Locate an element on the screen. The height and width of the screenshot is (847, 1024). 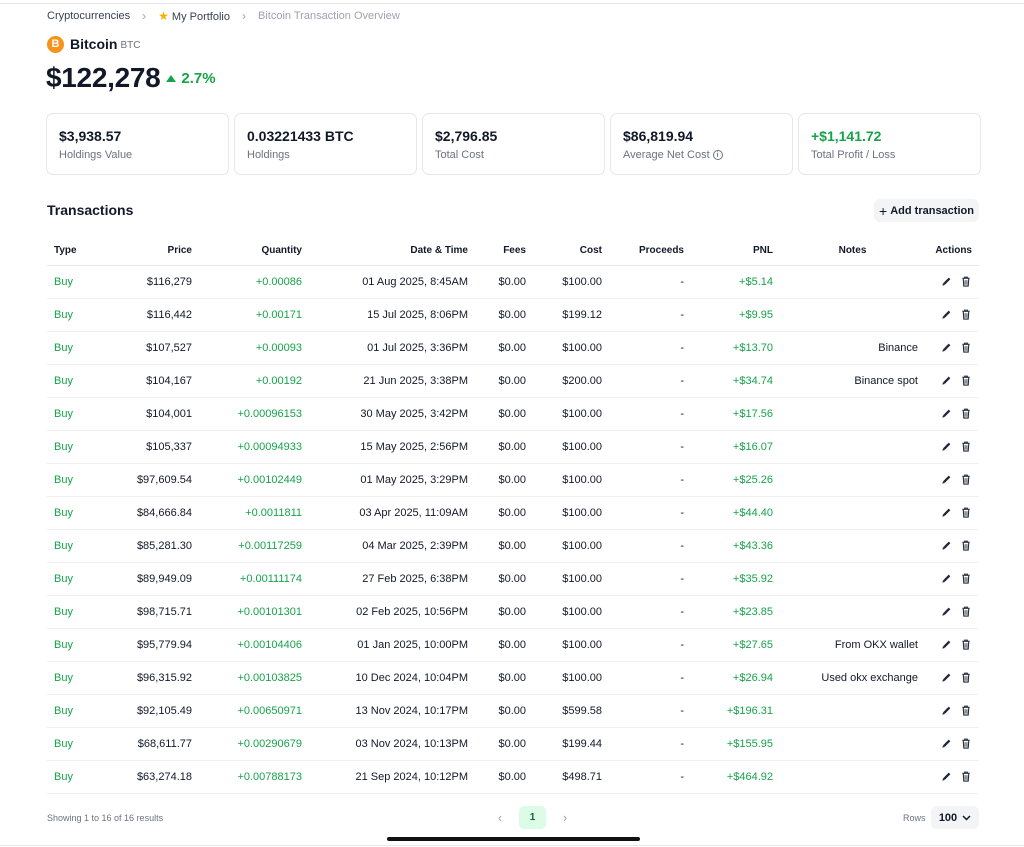
next-page-button: › is located at coordinates (565, 817).